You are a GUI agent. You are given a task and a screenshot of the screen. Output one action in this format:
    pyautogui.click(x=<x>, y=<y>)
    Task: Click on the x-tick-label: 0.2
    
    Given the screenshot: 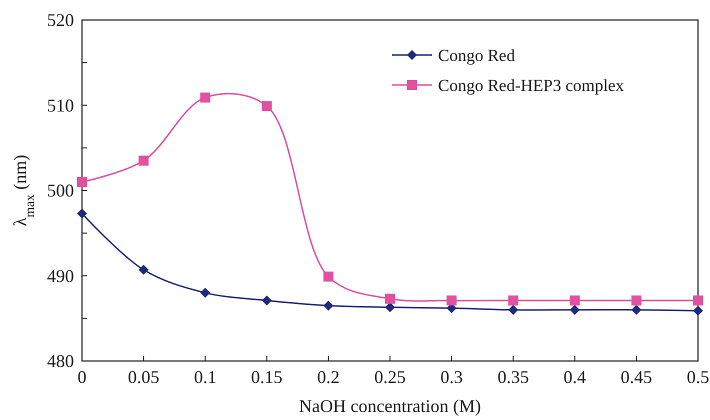 What is the action you would take?
    pyautogui.click(x=328, y=377)
    